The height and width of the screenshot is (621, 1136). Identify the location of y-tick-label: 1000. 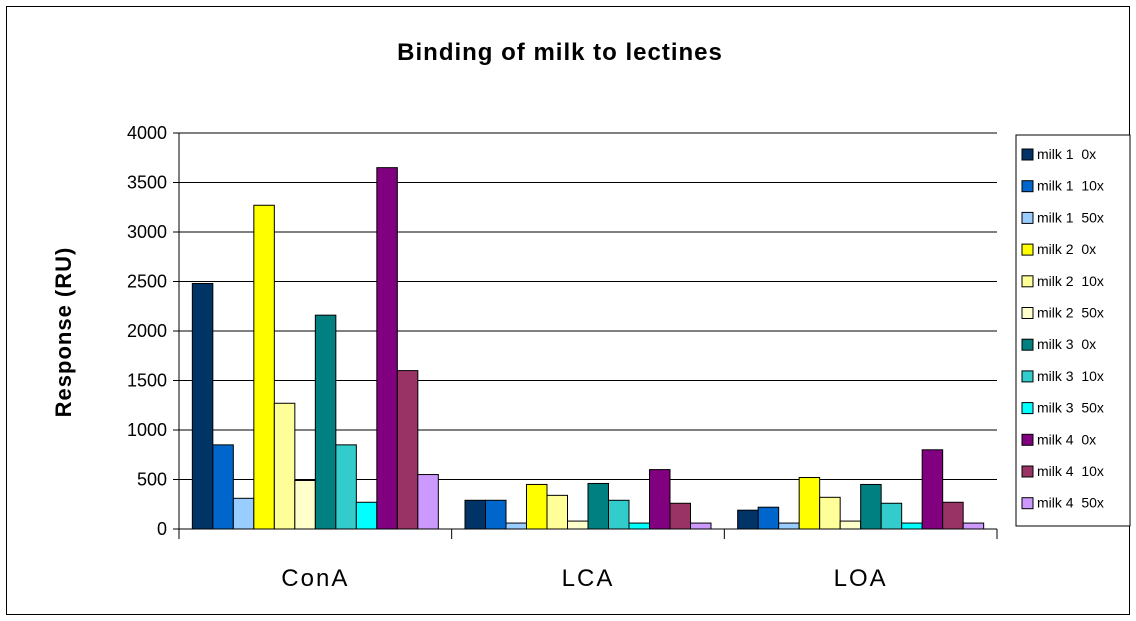
(147, 430).